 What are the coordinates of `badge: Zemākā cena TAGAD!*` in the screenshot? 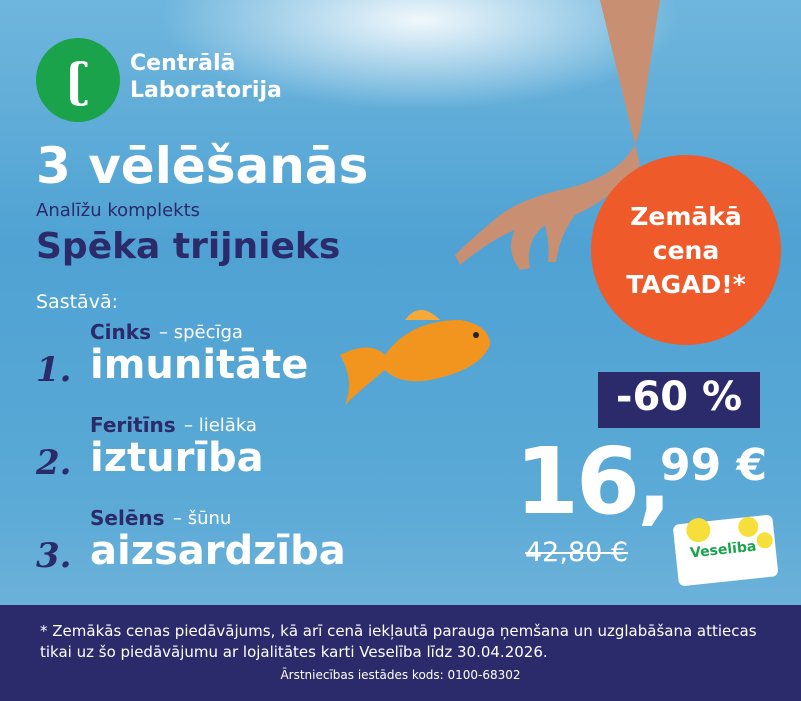 It's located at (686, 251).